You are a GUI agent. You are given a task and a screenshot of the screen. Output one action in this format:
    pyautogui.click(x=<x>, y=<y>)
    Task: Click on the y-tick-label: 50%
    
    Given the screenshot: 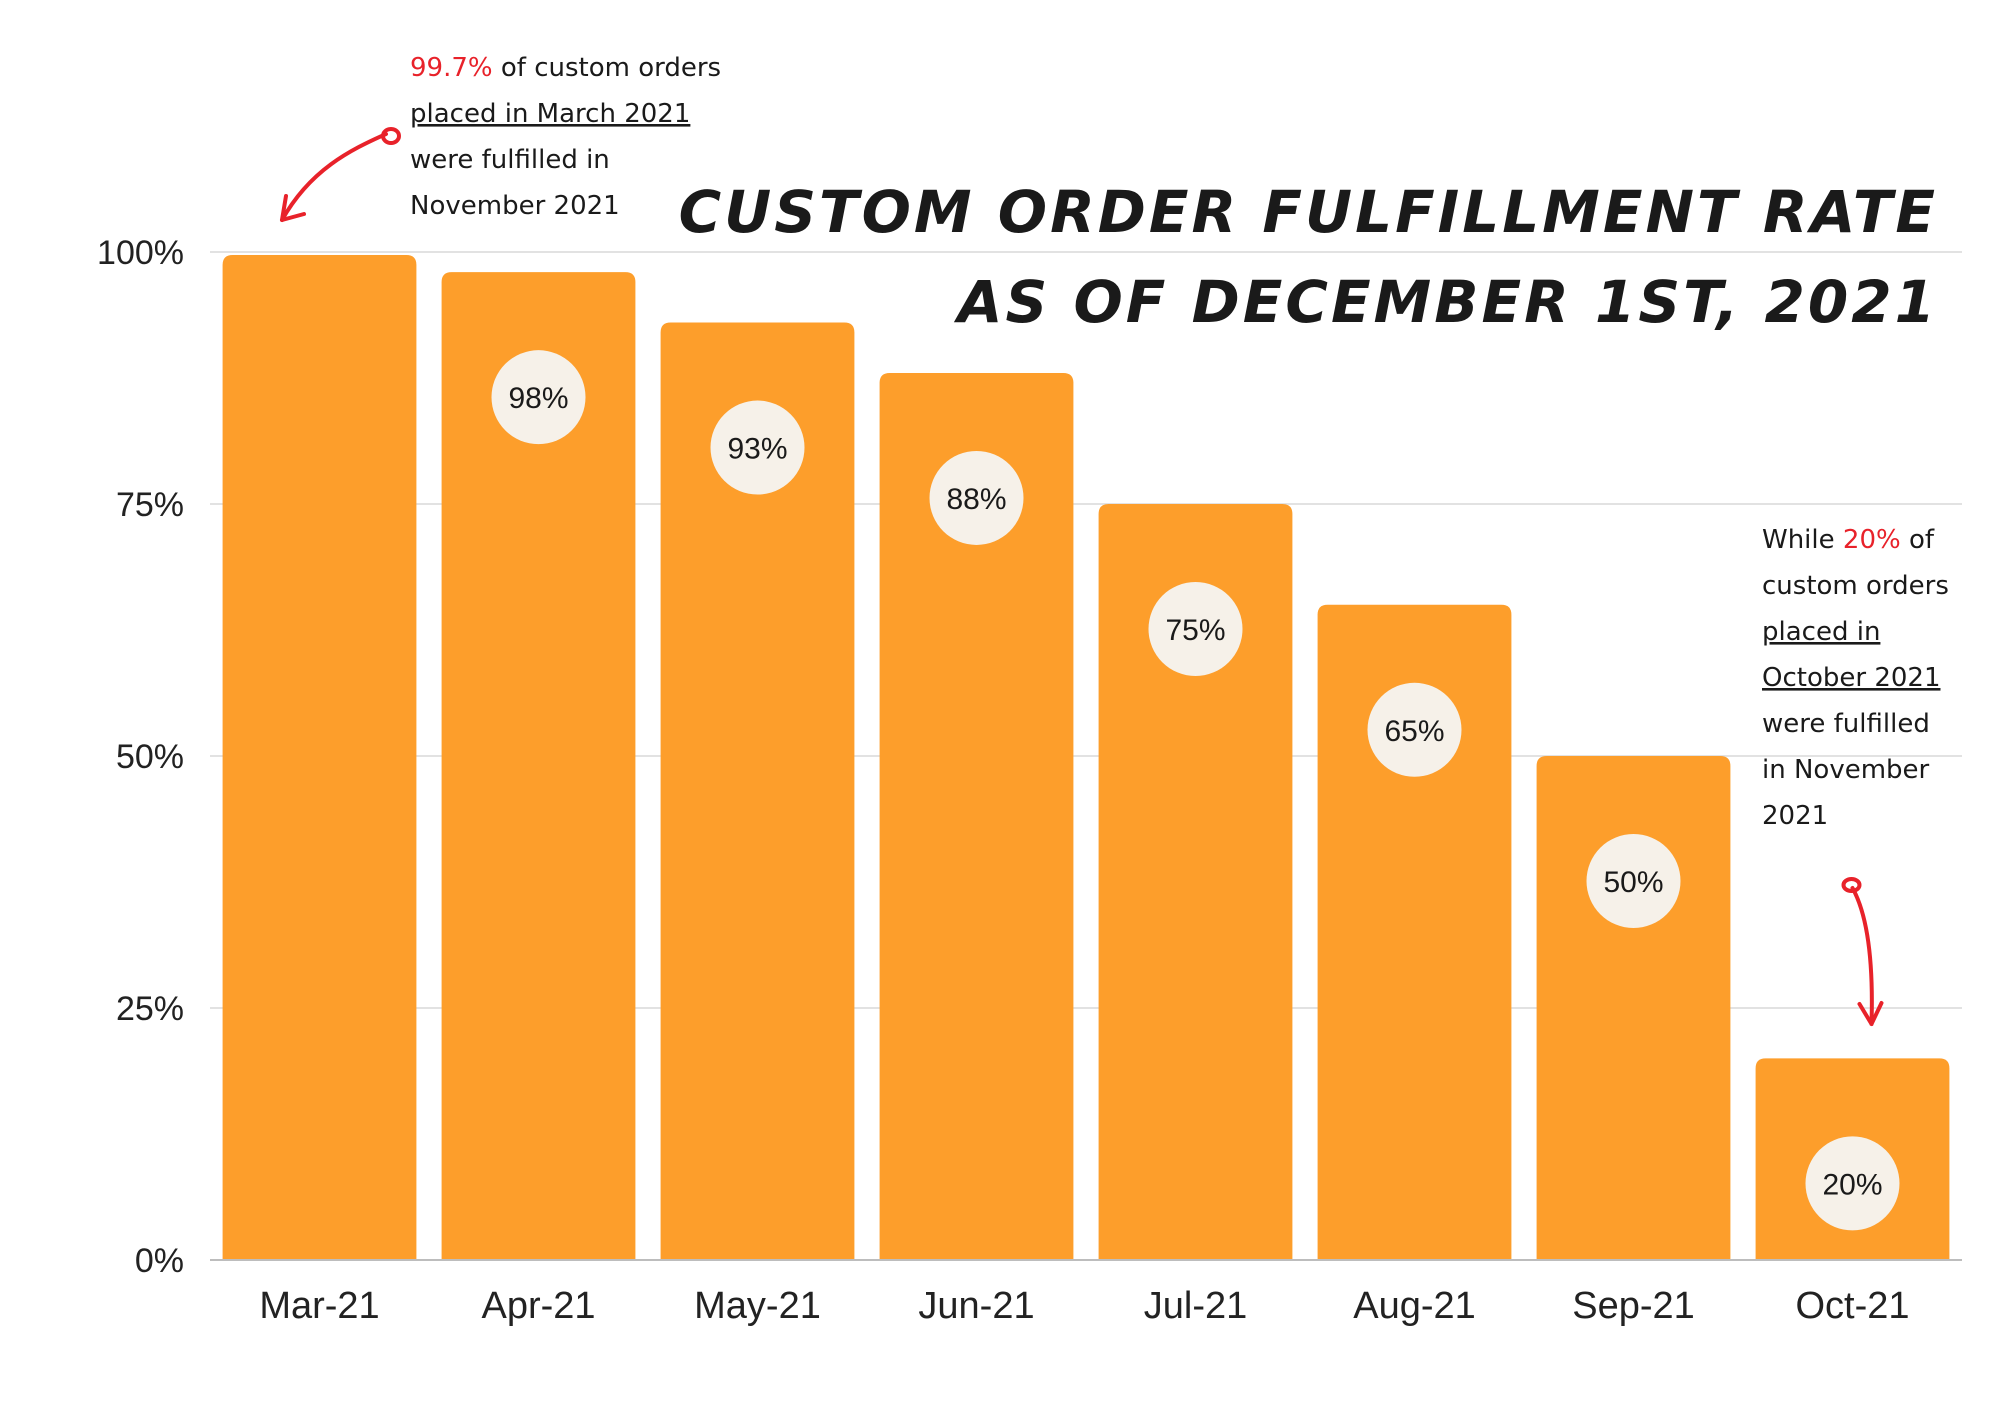 What is the action you would take?
    pyautogui.click(x=150, y=757)
    